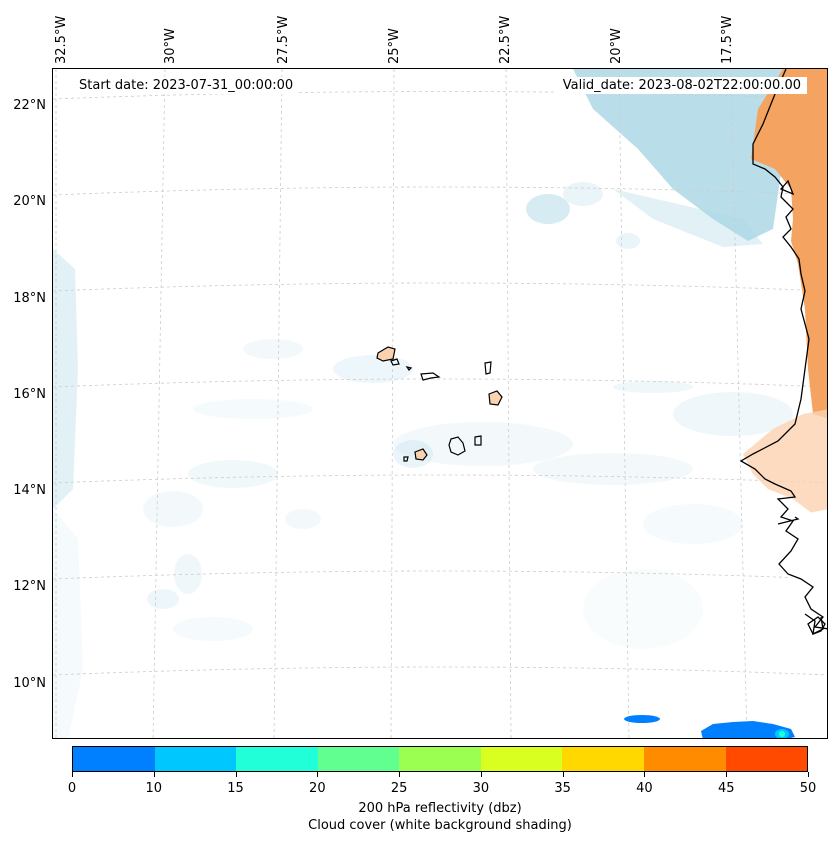 The height and width of the screenshot is (843, 837). What do you see at coordinates (399, 788) in the screenshot?
I see `colorbar-tick-label: 25` at bounding box center [399, 788].